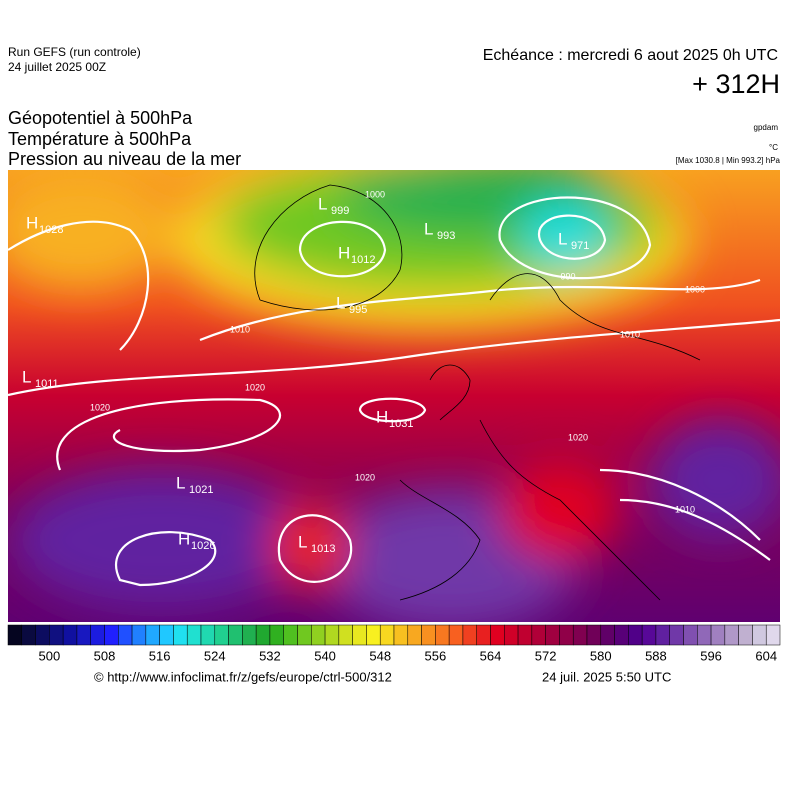 The image size is (788, 794). I want to click on lead-time: + 312H, so click(736, 84).